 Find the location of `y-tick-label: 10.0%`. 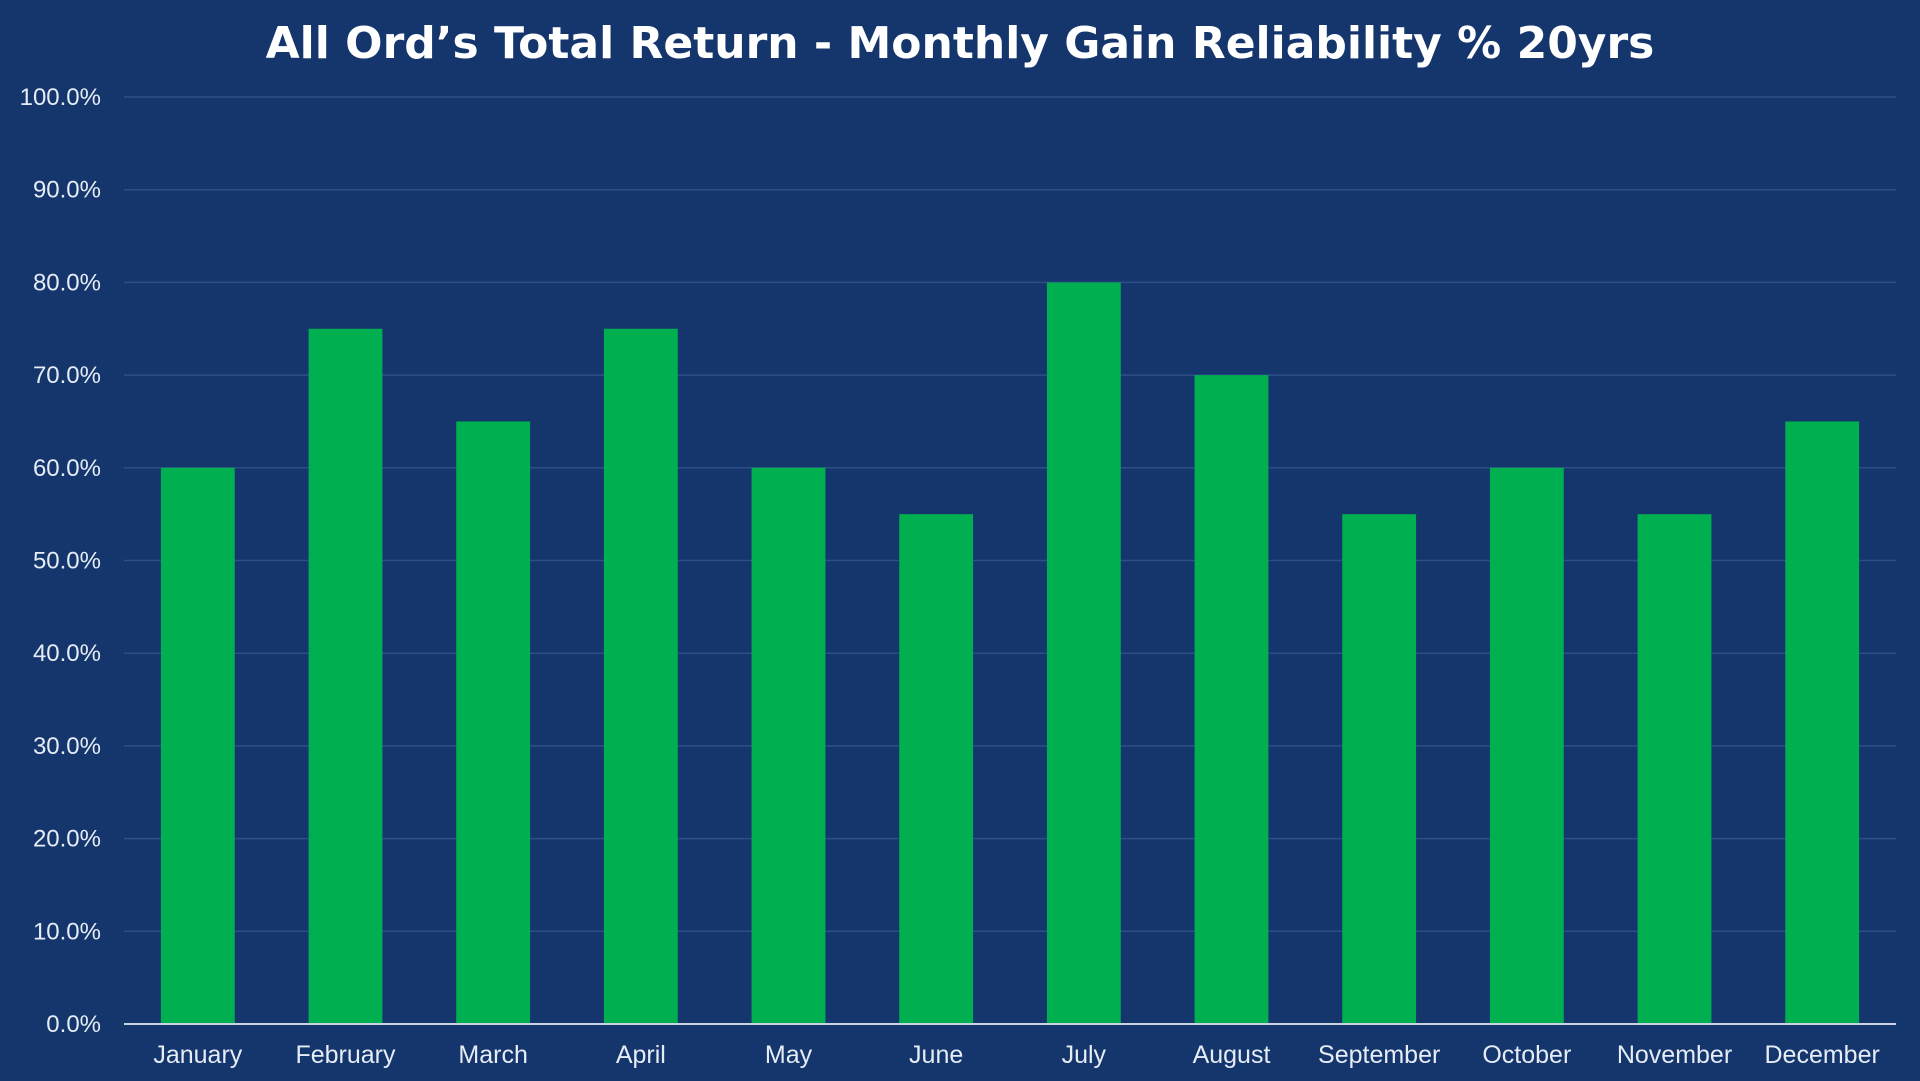

y-tick-label: 10.0% is located at coordinates (67, 931).